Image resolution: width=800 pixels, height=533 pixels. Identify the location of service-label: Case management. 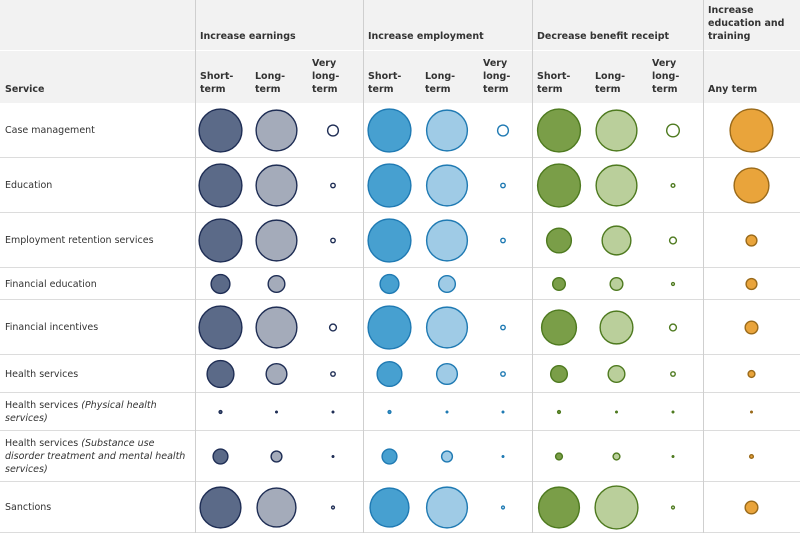
(97, 130).